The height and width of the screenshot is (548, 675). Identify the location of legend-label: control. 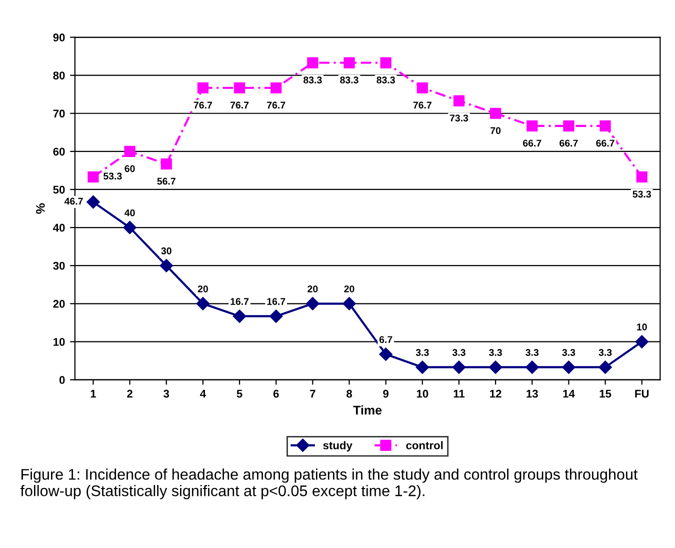
(424, 445).